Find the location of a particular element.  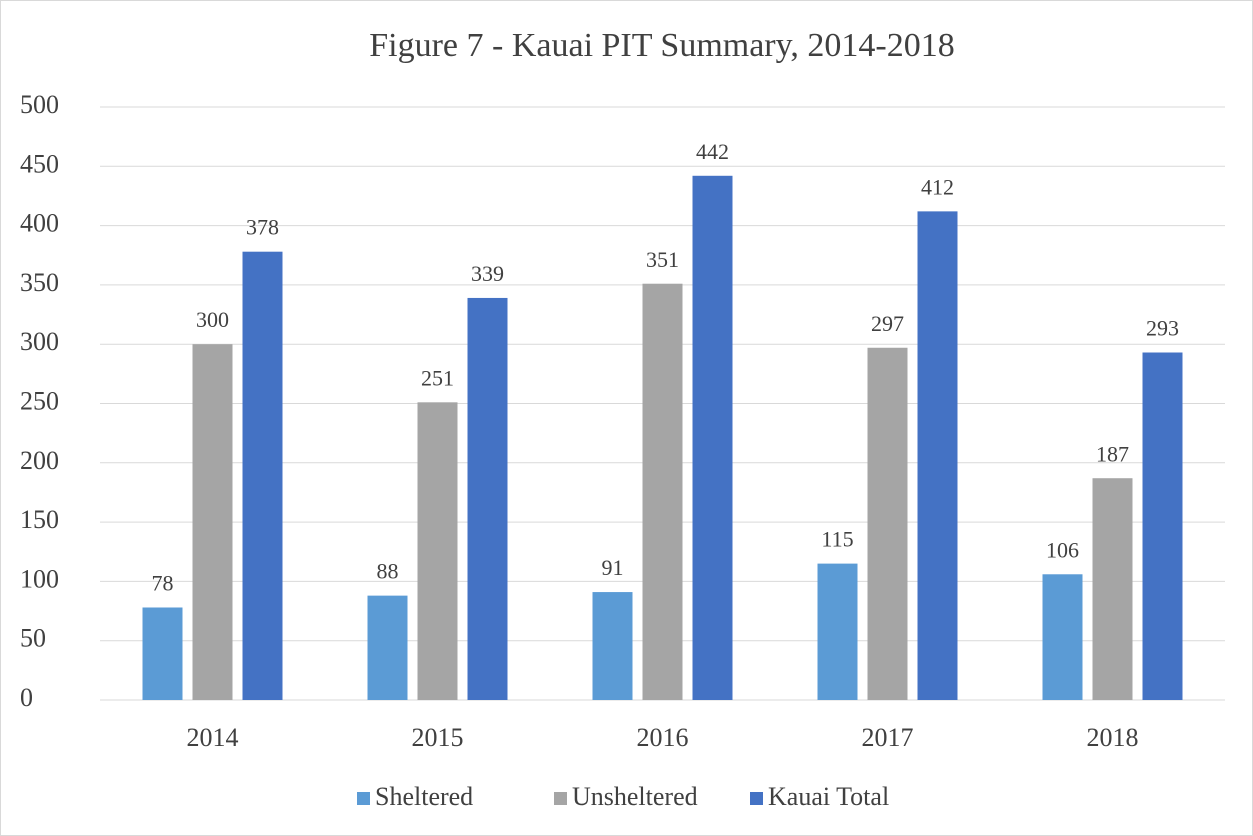

x-tick-label: 2014 is located at coordinates (213, 737).